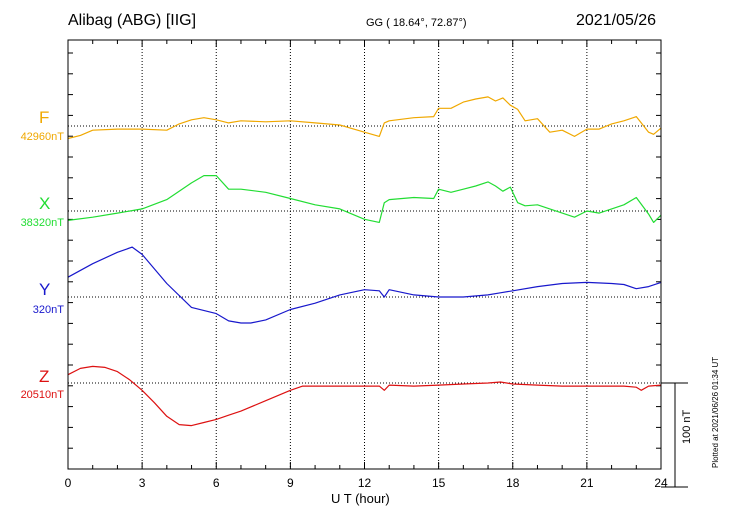  I want to click on series-label-x: X, so click(45, 203).